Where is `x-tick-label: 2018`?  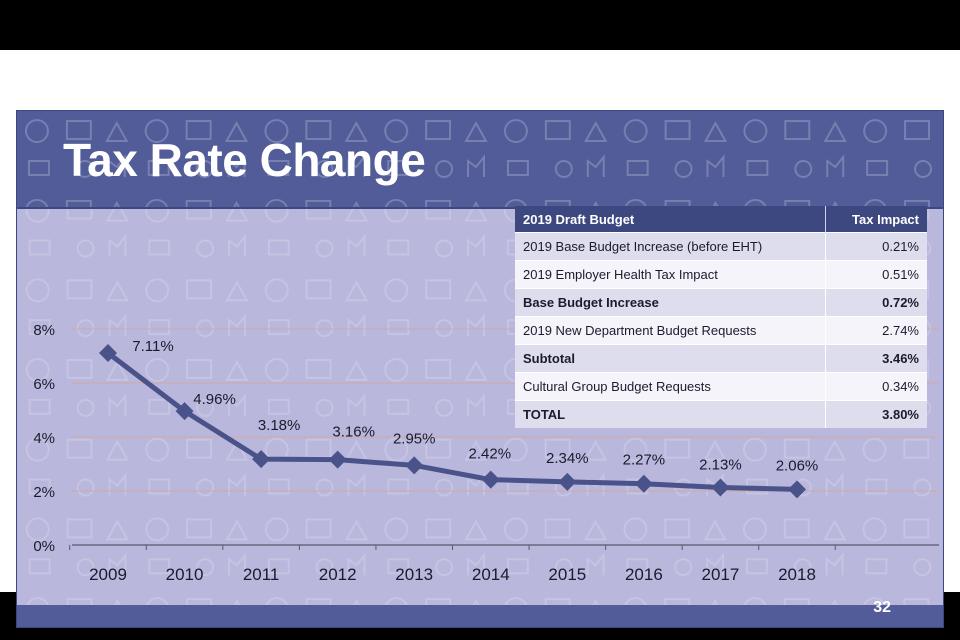 x-tick-label: 2018 is located at coordinates (797, 574).